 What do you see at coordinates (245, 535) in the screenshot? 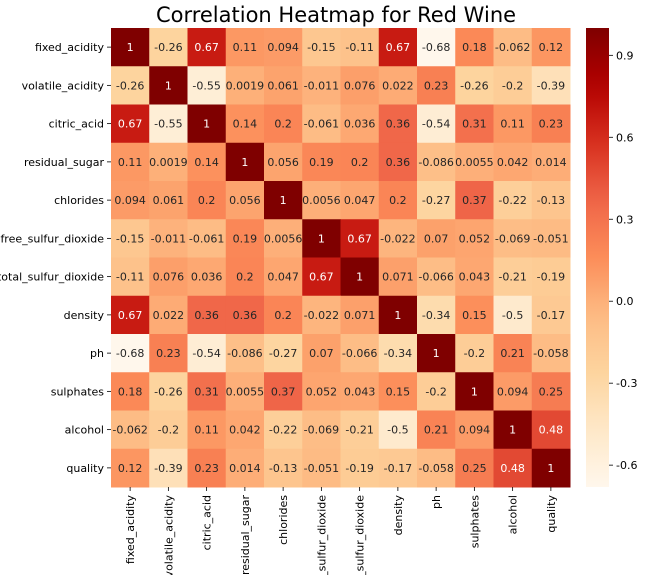
I see `x-tick-label: residual_sugar` at bounding box center [245, 535].